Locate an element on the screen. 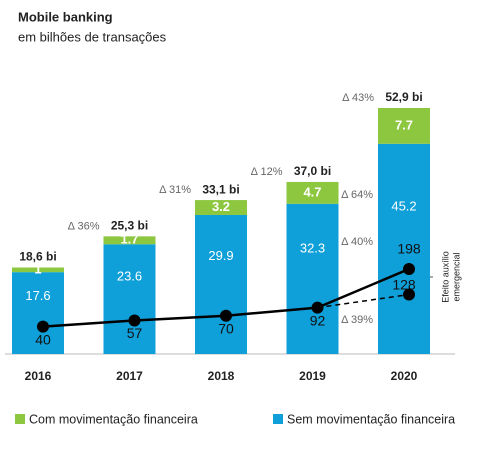  value-label: 3.2 is located at coordinates (221, 206).